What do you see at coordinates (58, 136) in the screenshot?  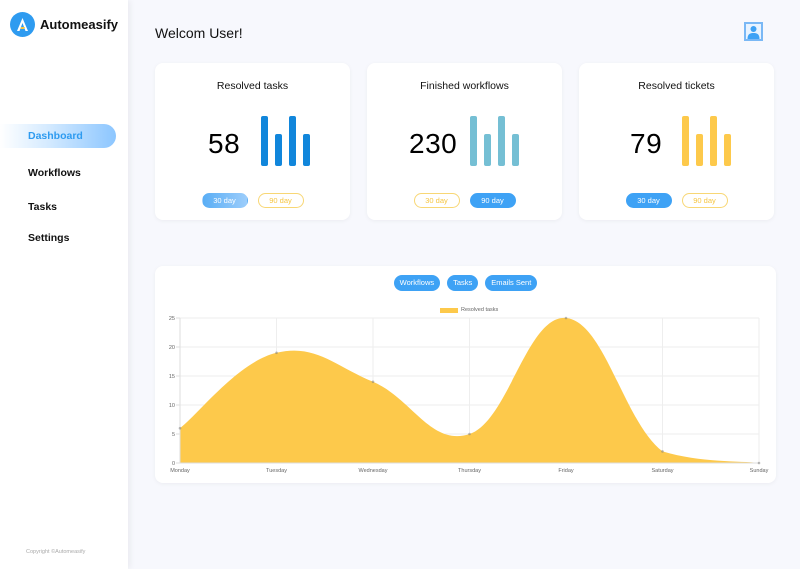 I see `sidebar-item-dashboard: Dashboard` at bounding box center [58, 136].